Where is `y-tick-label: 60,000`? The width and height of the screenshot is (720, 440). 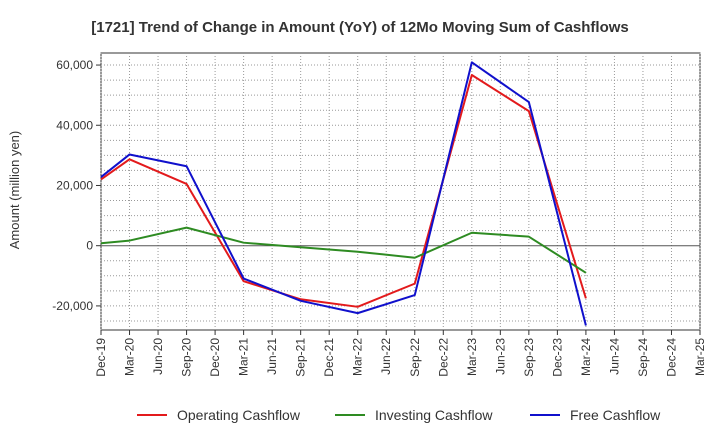 y-tick-label: 60,000 is located at coordinates (74, 65).